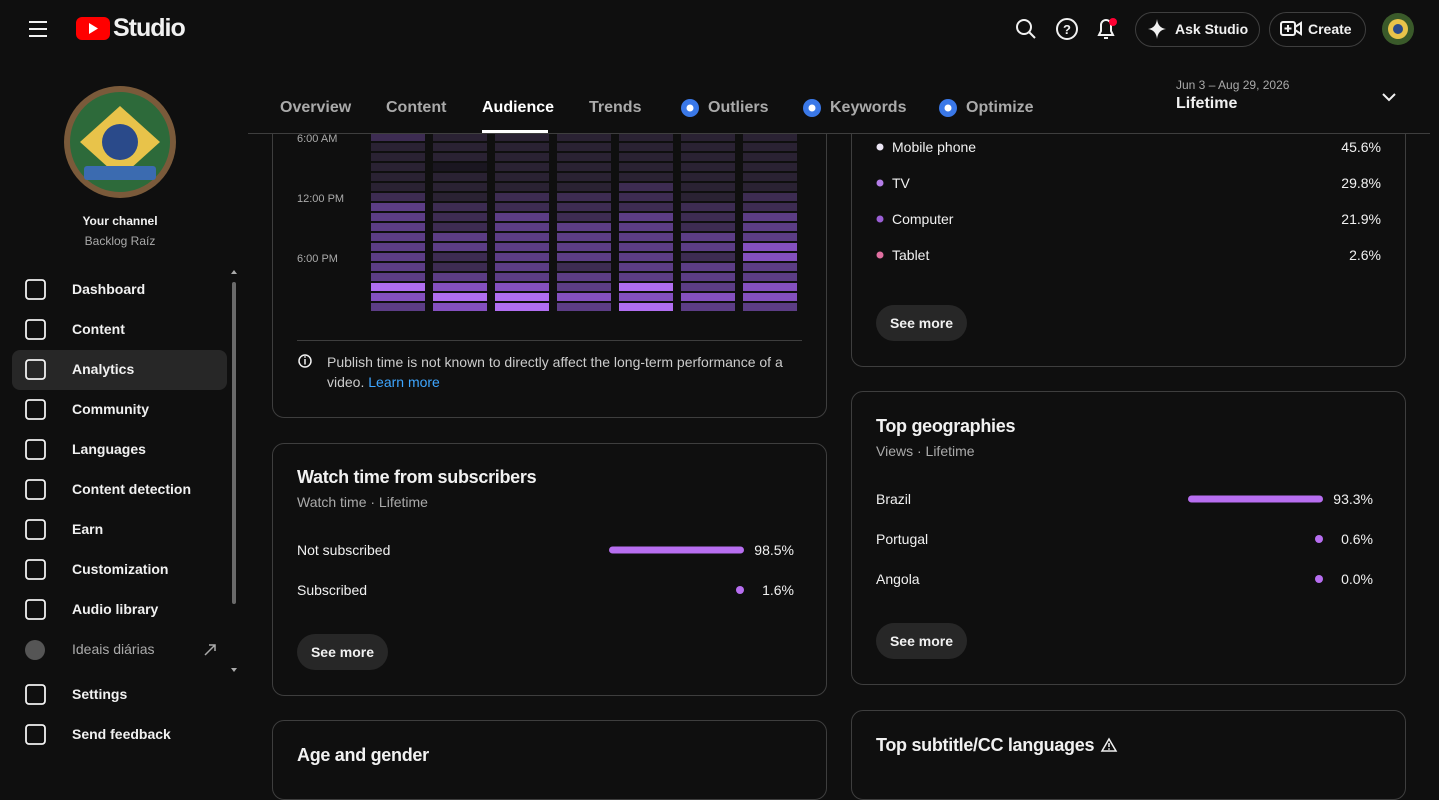 This screenshot has height=800, width=1439. I want to click on nav-item: Earn, so click(88, 529).